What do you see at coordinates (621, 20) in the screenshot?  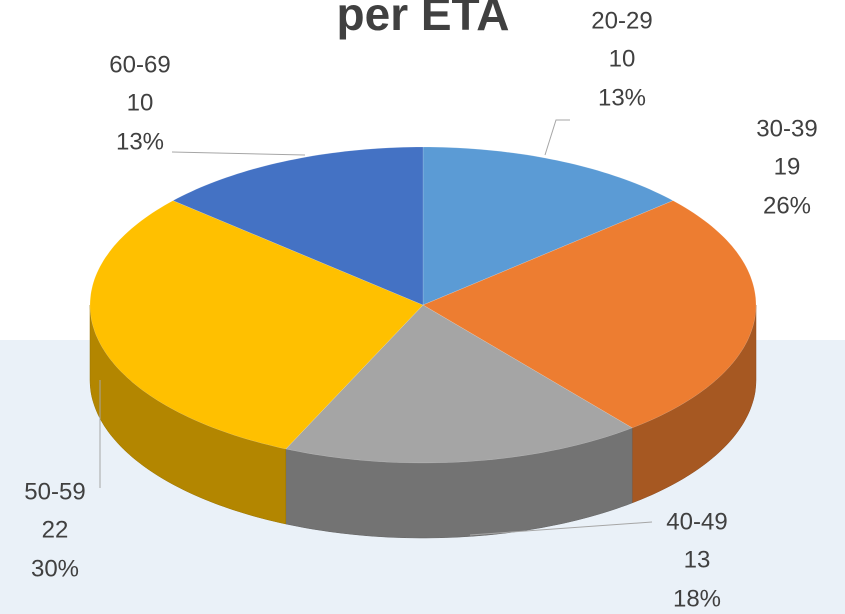 I see `category-label: 20-29` at bounding box center [621, 20].